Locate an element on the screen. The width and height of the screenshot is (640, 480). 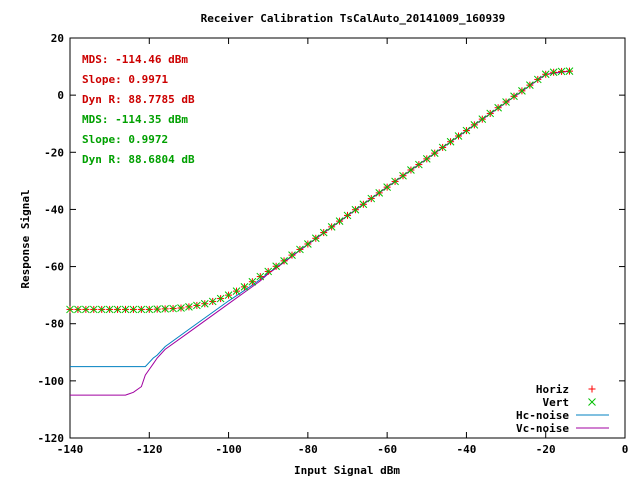
y-tick-label: 20 is located at coordinates (57, 38).